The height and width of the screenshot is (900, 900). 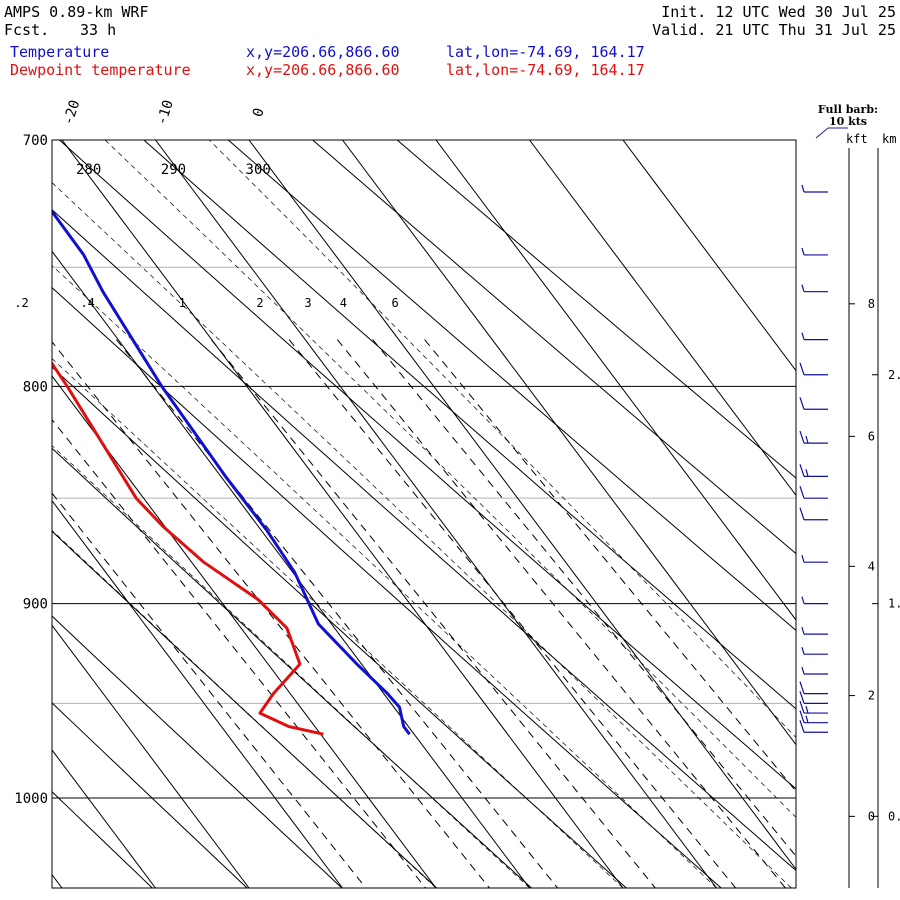 What do you see at coordinates (258, 170) in the screenshot?
I see `theta-label: 300` at bounding box center [258, 170].